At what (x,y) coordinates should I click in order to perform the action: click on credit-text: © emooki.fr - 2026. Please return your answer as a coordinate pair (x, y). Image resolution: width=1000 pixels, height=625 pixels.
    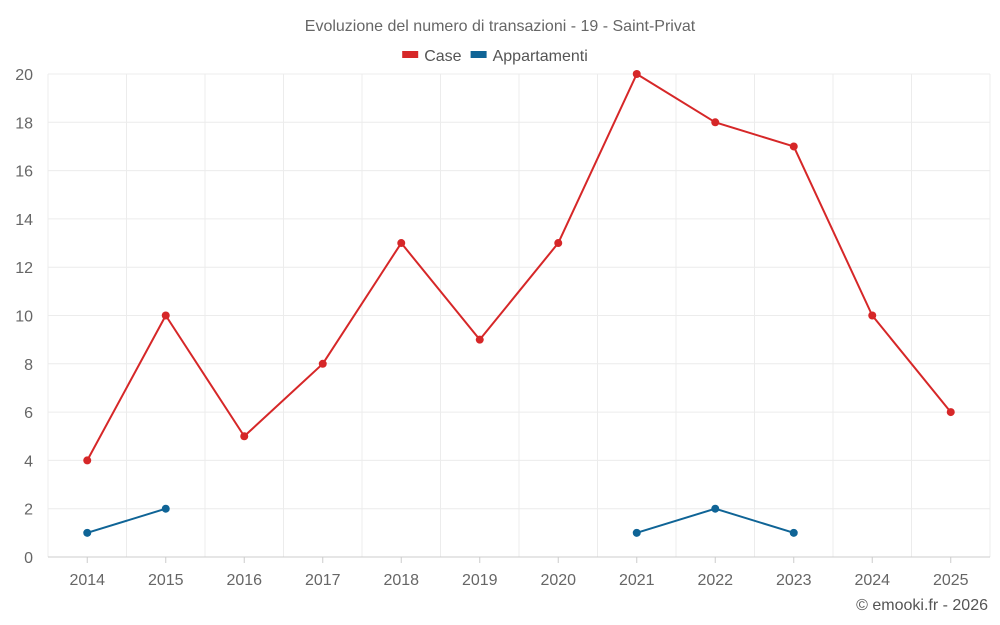
    Looking at the image, I should click on (922, 605).